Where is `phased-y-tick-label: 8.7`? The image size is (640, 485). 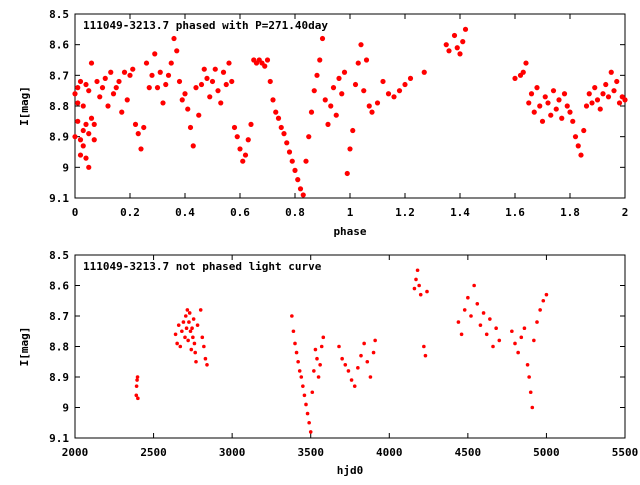 phased-y-tick-label: 8.7 is located at coordinates (59, 75).